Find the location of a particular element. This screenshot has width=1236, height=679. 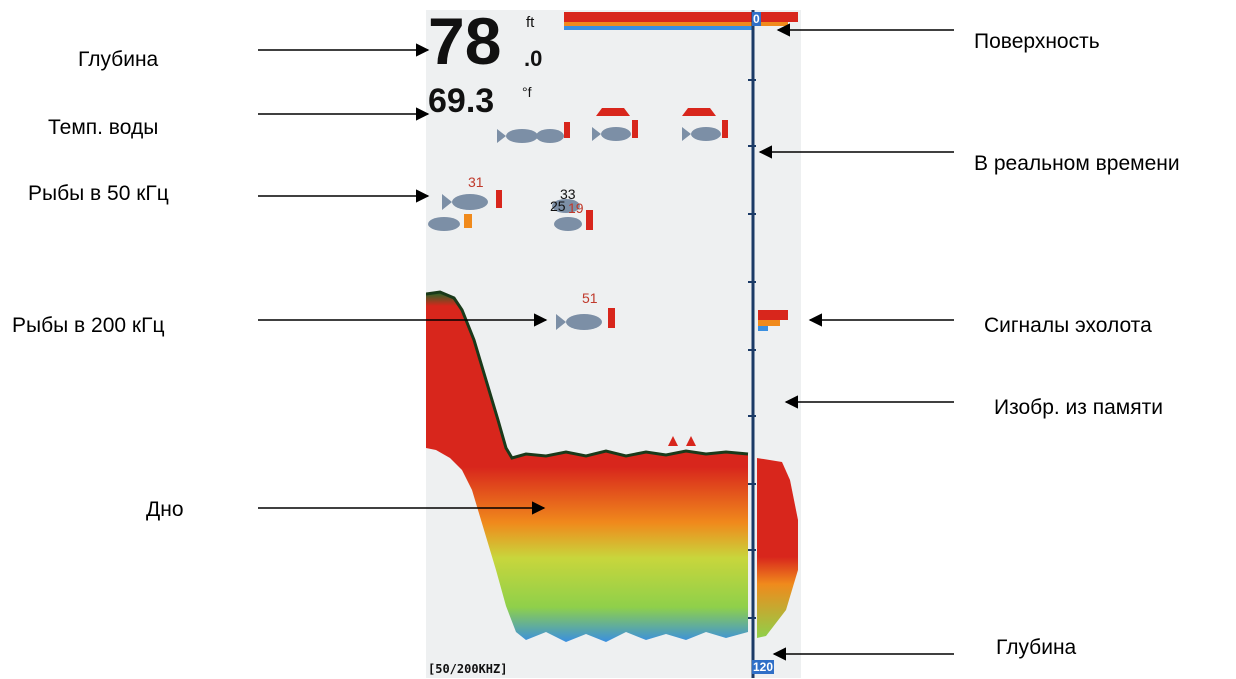

frequency-label: [50/200KHZ] is located at coordinates (468, 669).